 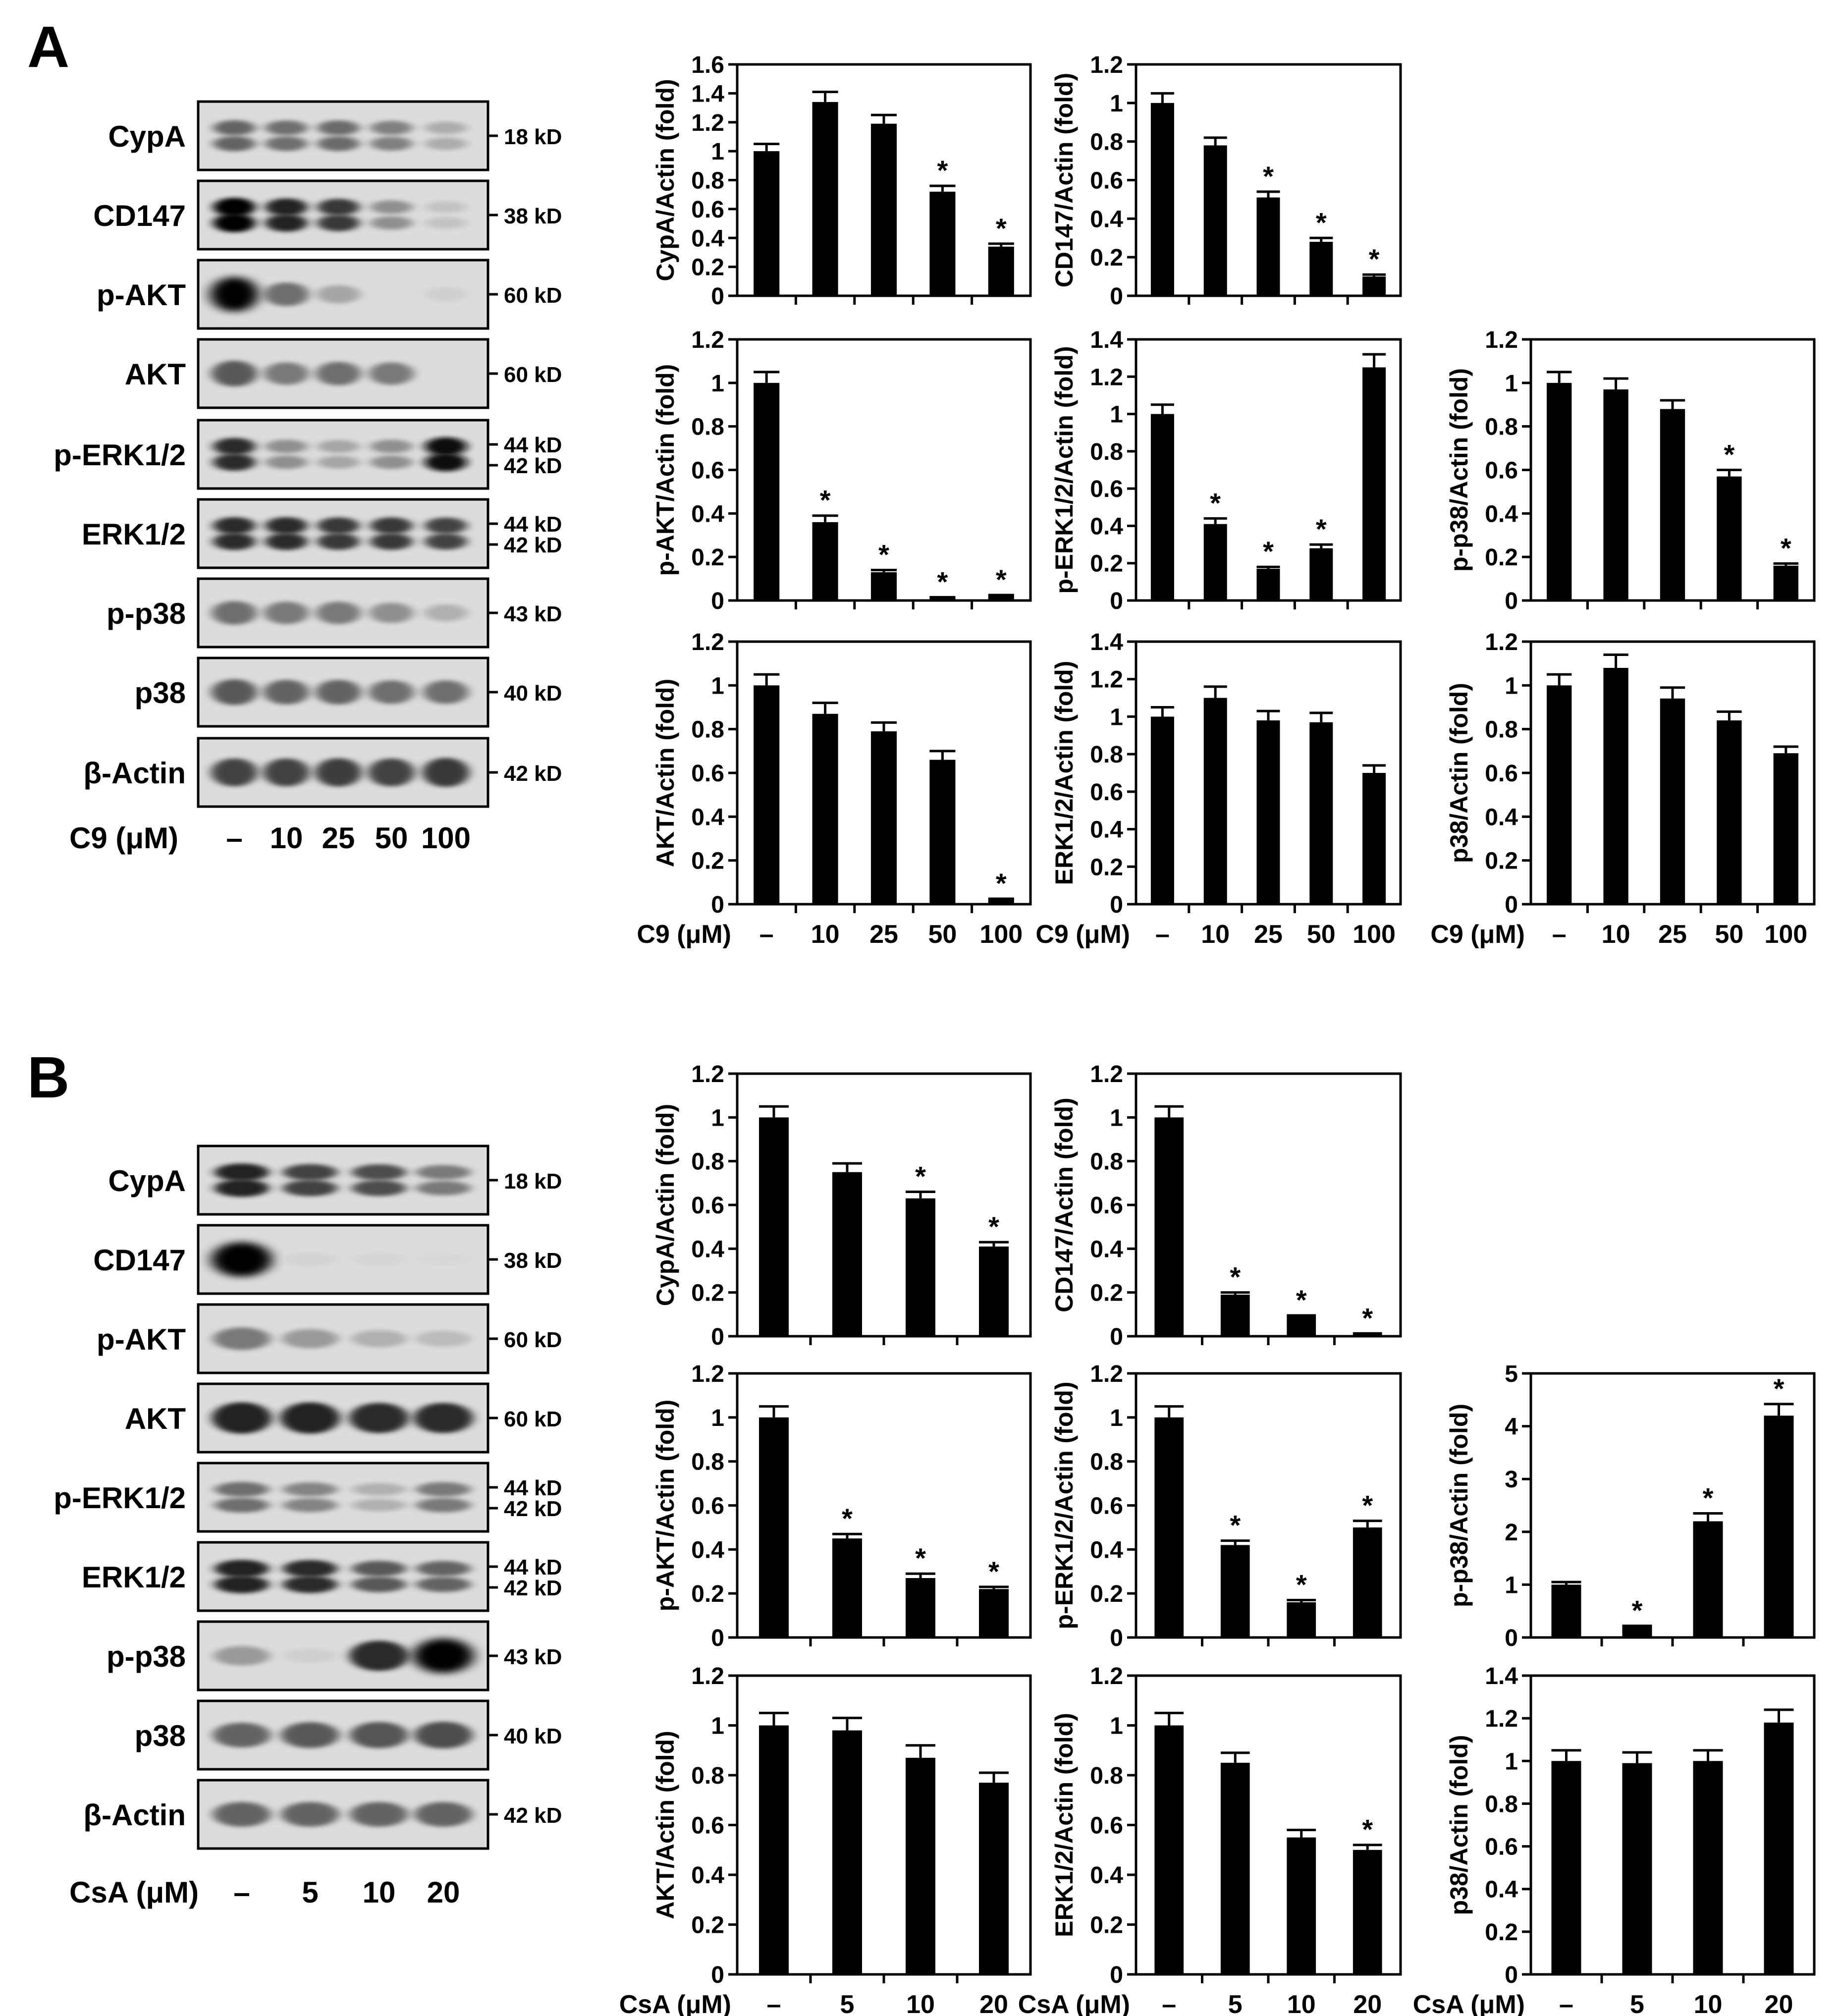 I want to click on y-tick-label: 0.6, so click(x=1501, y=774).